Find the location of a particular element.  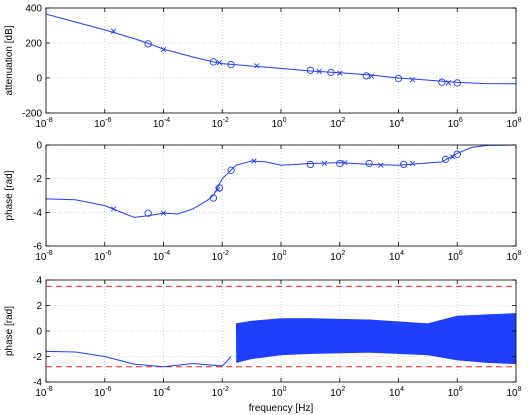

y-tick-label: 2 is located at coordinates (39, 306).